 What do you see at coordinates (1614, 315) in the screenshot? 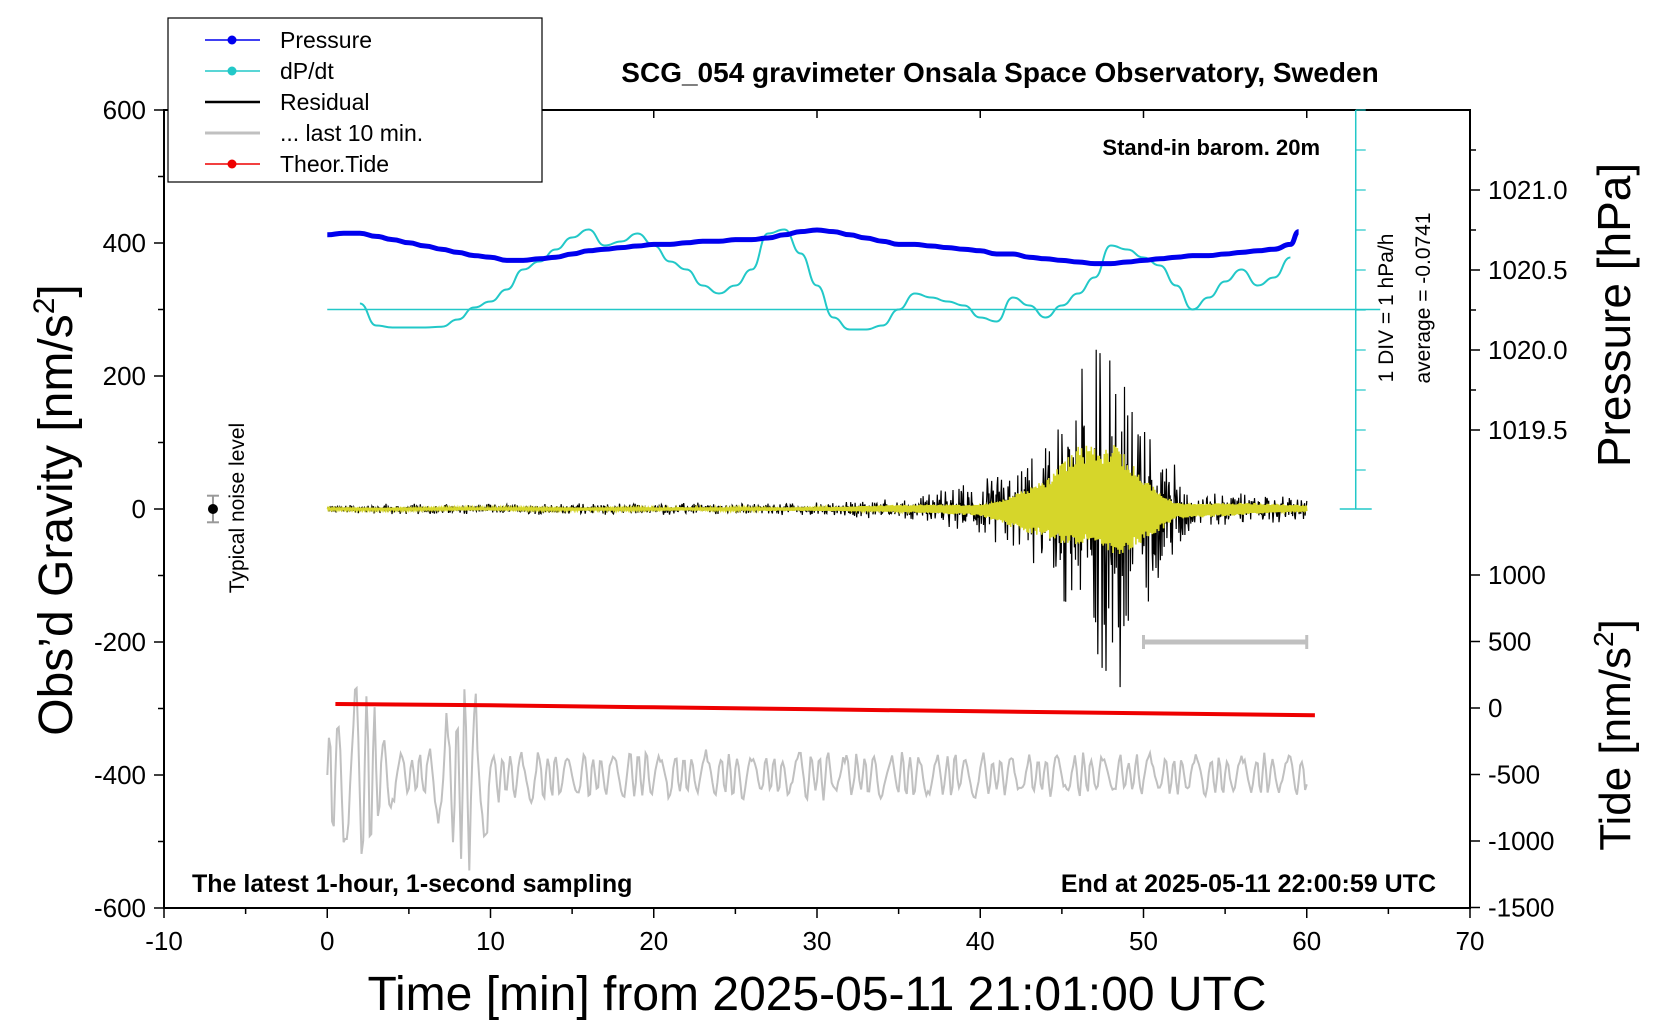
I see `pressure-axis-title: Pressure [hPa]` at bounding box center [1614, 315].